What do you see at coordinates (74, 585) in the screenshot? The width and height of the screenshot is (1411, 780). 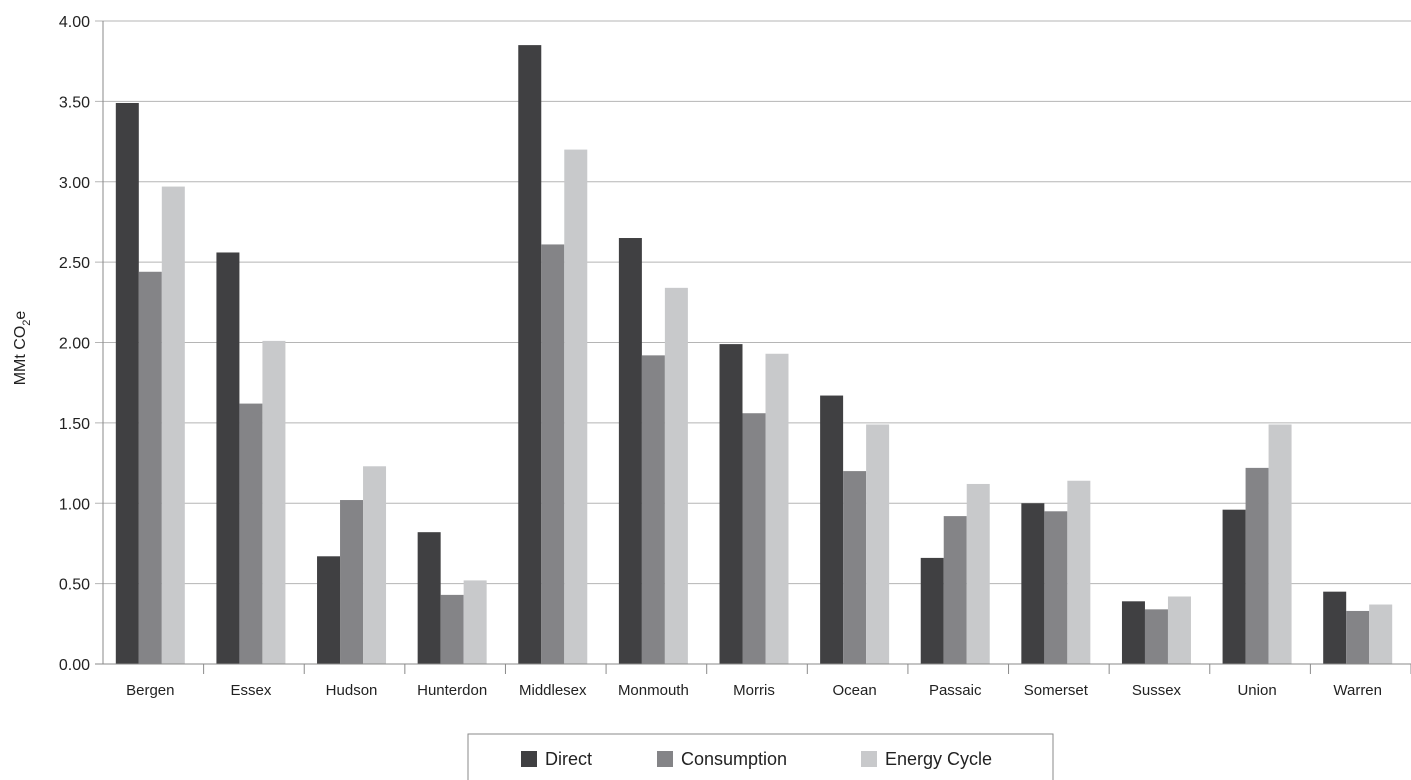 I see `y-tick-label: 0.50` at bounding box center [74, 585].